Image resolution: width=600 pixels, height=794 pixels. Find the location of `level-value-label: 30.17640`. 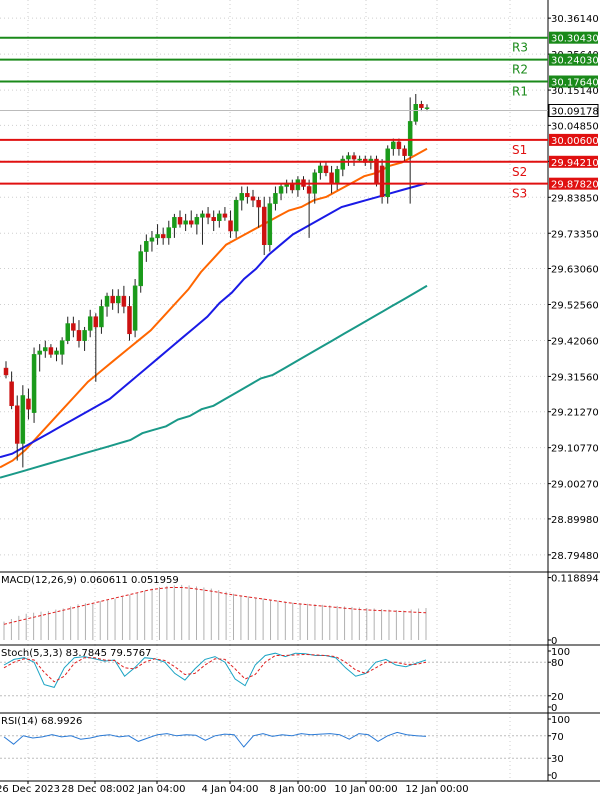

level-value-label: 30.17640 is located at coordinates (575, 83).